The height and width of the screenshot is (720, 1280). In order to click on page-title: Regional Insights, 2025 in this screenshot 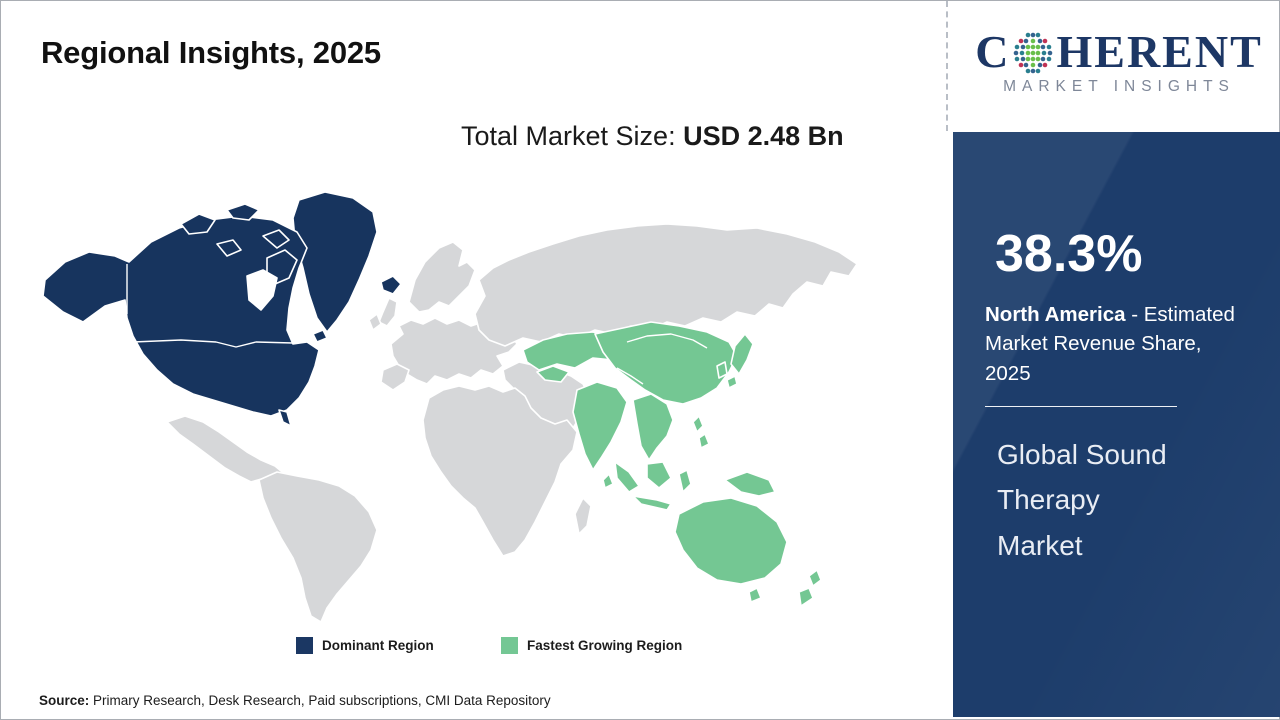, I will do `click(211, 52)`.